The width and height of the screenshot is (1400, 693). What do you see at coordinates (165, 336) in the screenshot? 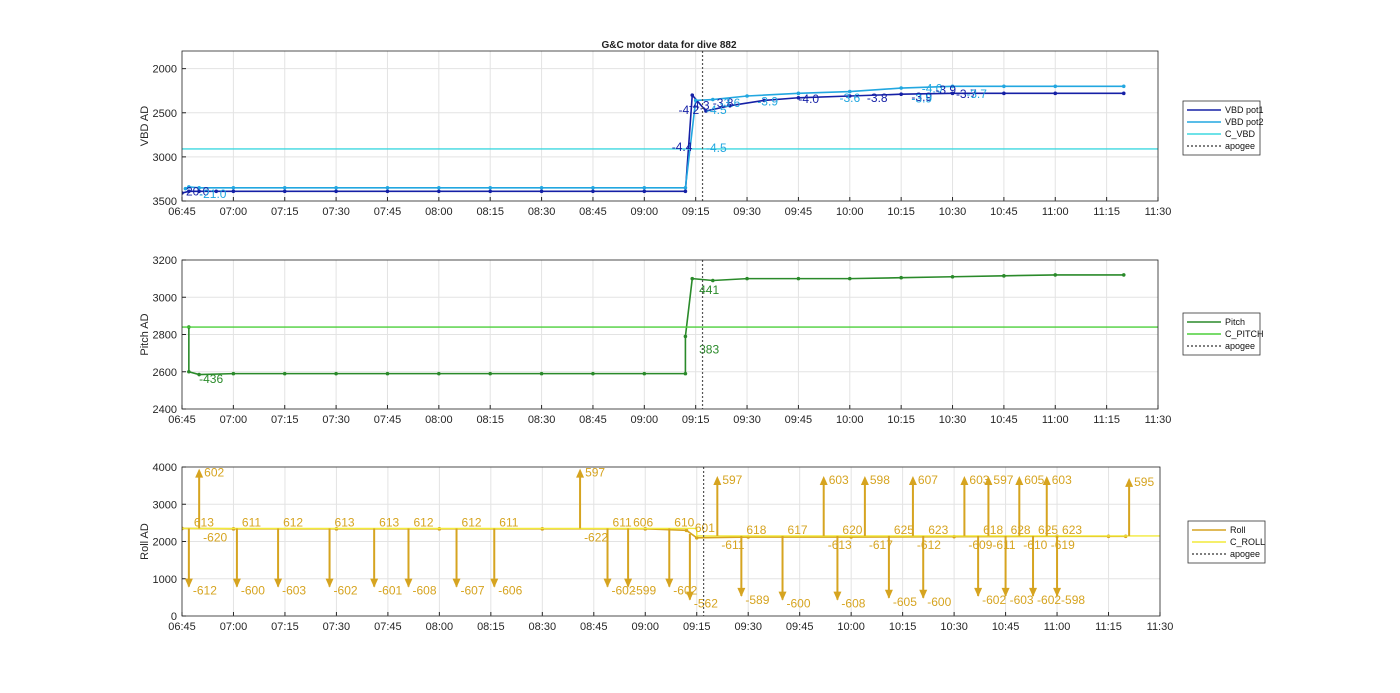
I see `y-tick-label: 2800` at bounding box center [165, 336].